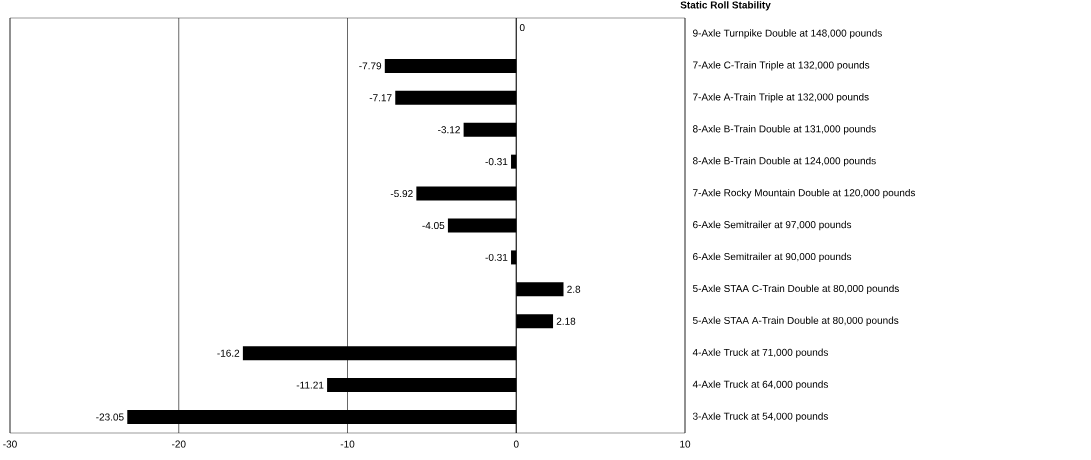 This screenshot has width=1091, height=460. What do you see at coordinates (772, 225) in the screenshot?
I see `y-tick-label: 6-Axle Semitrailer at 97,000 pounds` at bounding box center [772, 225].